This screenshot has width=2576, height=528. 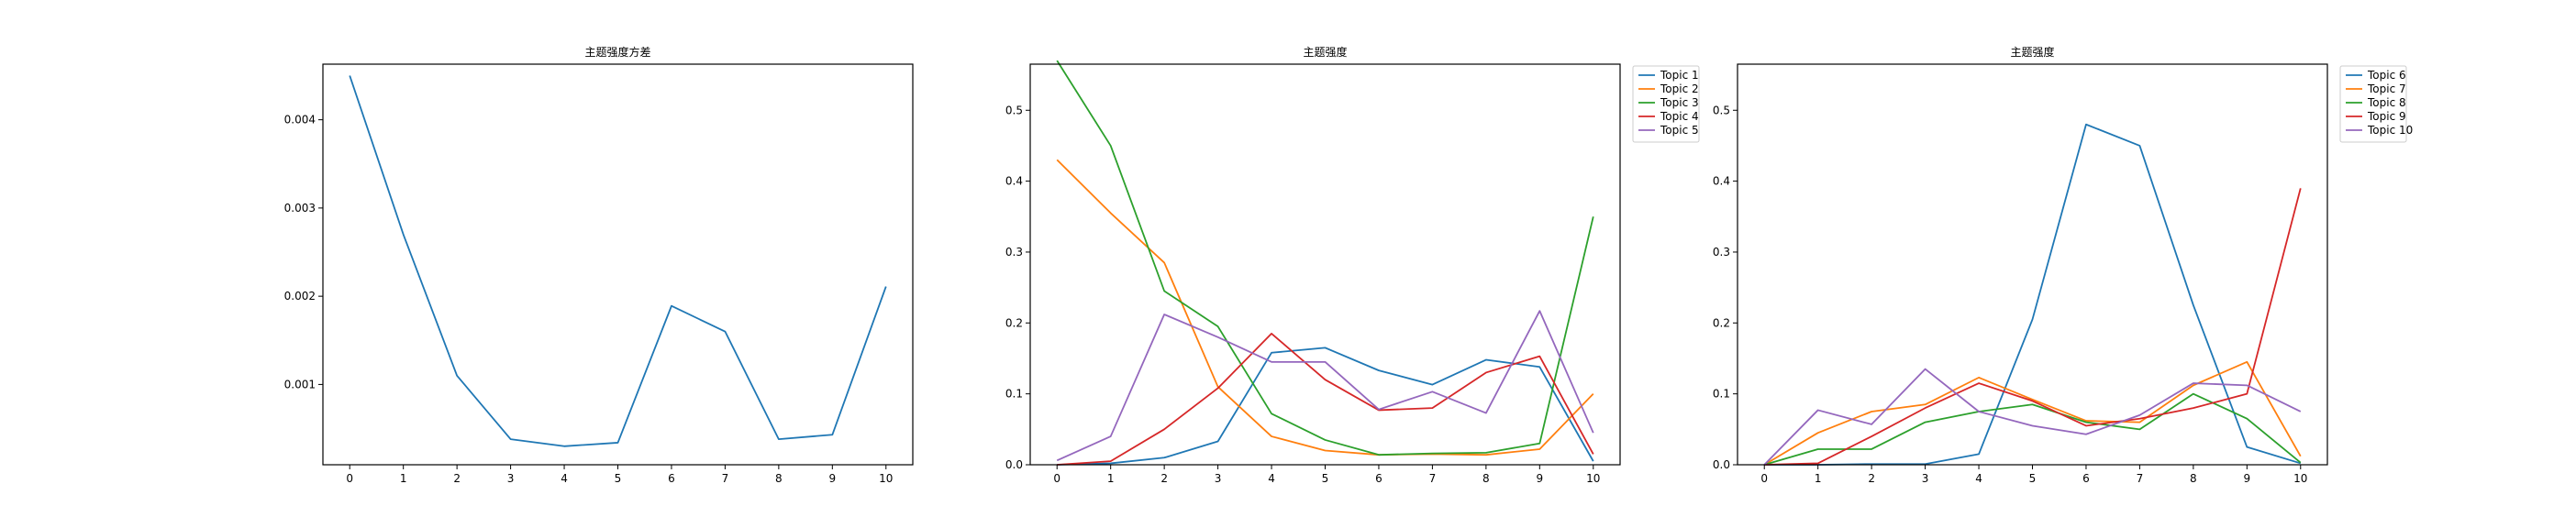 I want to click on legend-label: Topic 9, so click(x=2386, y=116).